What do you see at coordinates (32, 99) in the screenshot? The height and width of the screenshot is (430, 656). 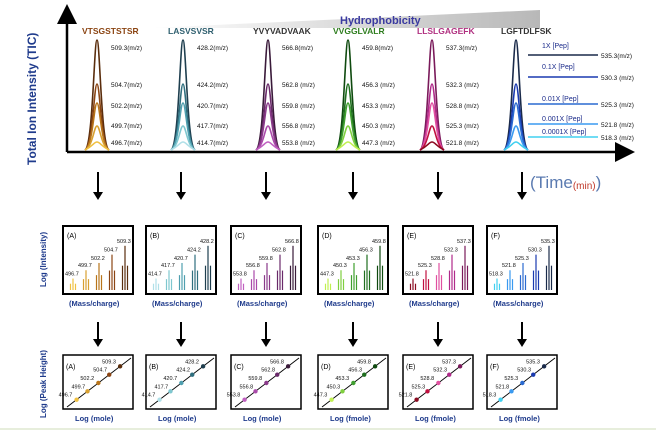 I see `y-axis-label: Total Ion Intensity (TIC)` at bounding box center [32, 99].